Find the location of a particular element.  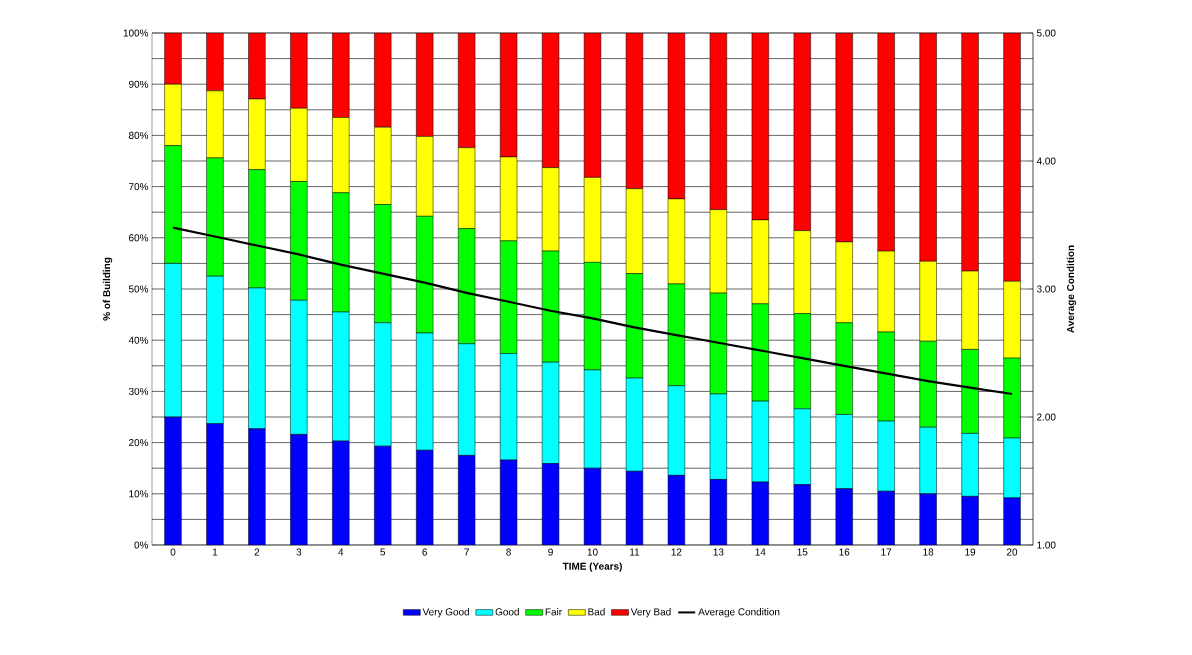

y2-tick-label: 3.00 is located at coordinates (1046, 289).